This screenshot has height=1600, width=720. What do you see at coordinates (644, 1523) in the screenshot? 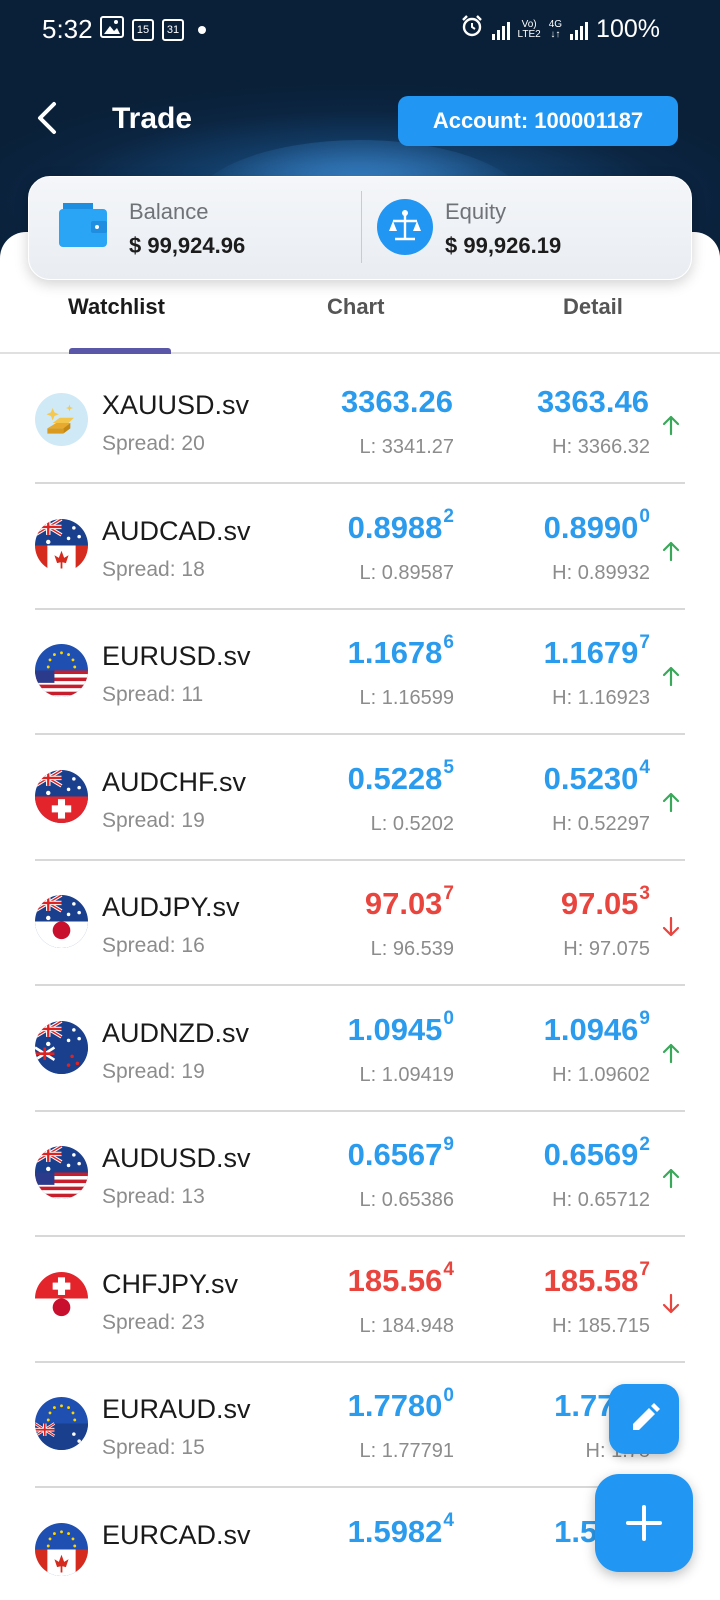
I see `add-symbol-button` at bounding box center [644, 1523].